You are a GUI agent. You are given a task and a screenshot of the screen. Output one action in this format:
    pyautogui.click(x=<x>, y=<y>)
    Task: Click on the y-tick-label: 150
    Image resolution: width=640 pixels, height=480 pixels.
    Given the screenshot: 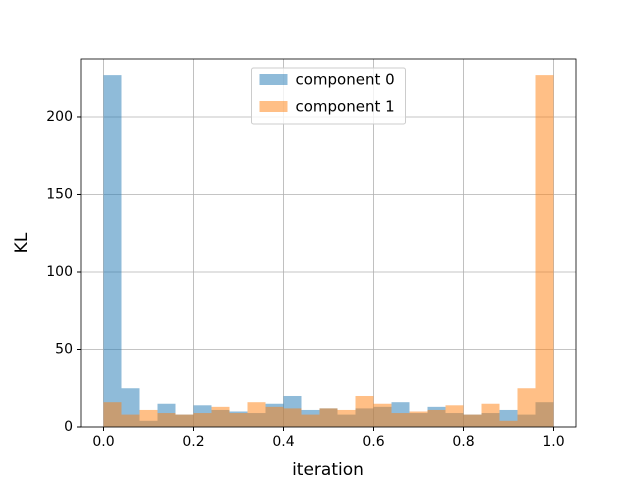 What is the action you would take?
    pyautogui.click(x=59, y=194)
    